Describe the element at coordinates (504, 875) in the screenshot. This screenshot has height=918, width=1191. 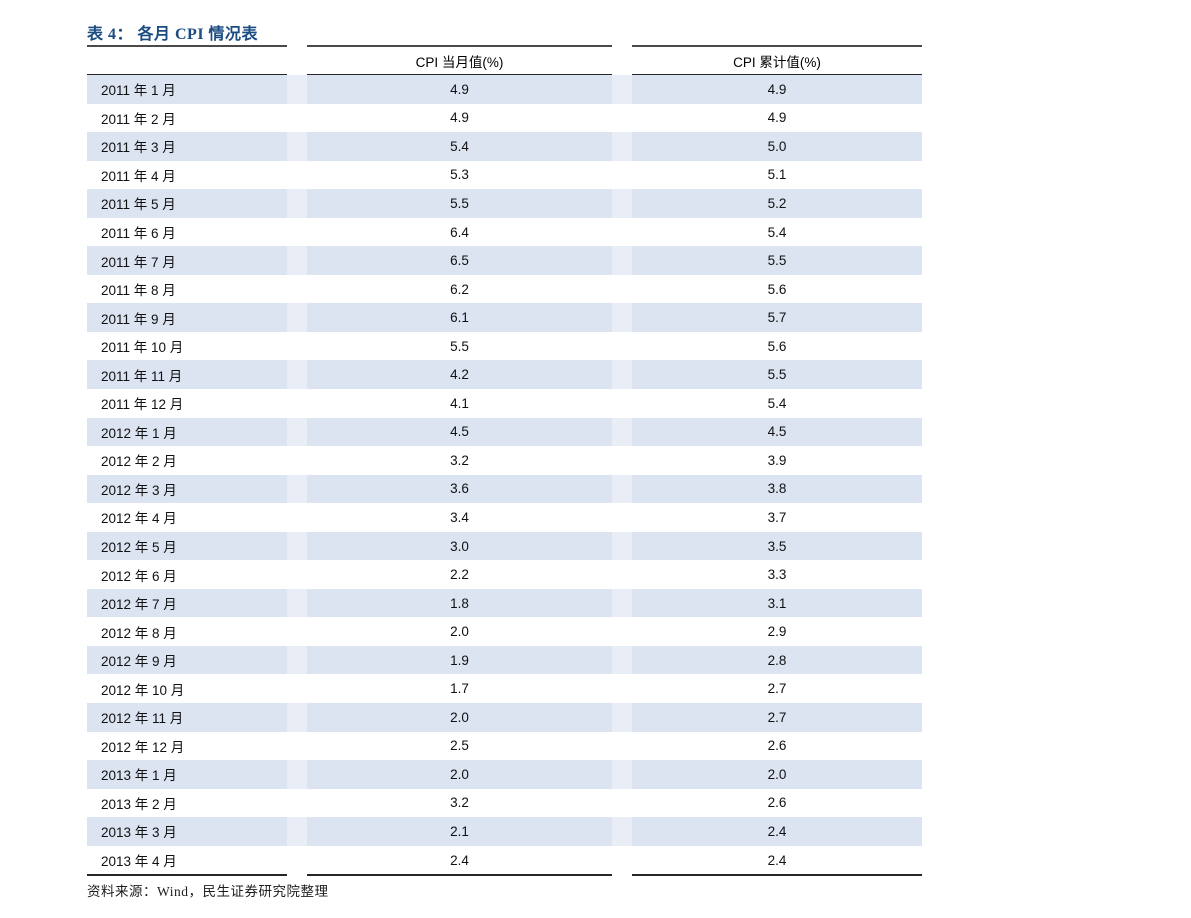
I see `table-bottom-rule` at that location.